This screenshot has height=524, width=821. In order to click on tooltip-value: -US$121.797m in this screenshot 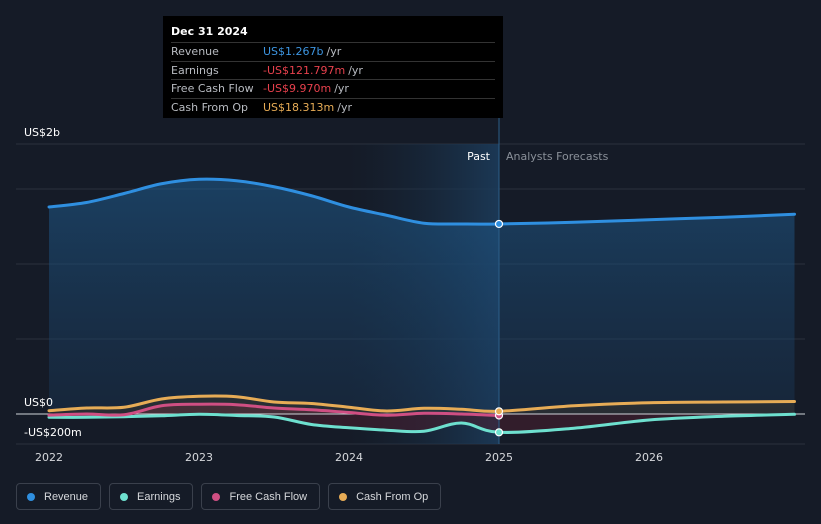, I will do `click(304, 70)`.